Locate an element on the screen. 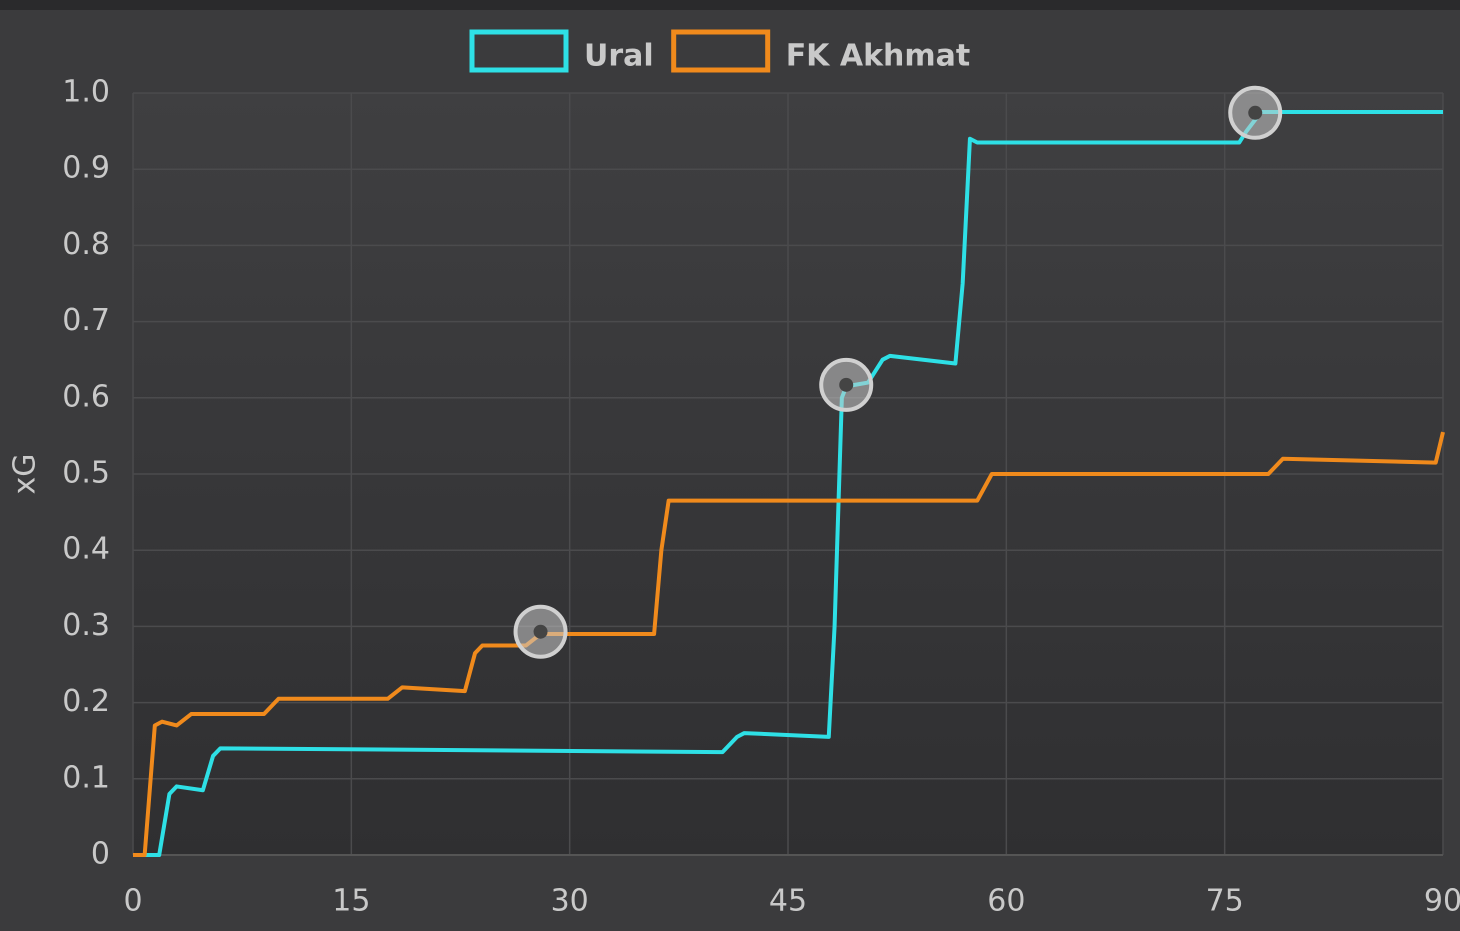  y-tick-label: 0.4 is located at coordinates (86, 549).